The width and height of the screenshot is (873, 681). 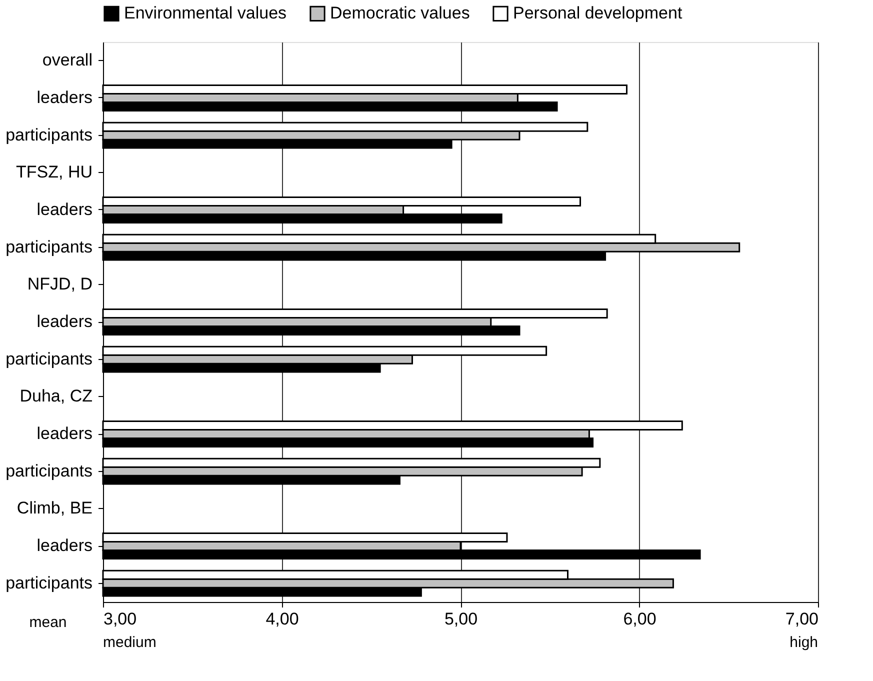 I want to click on y-tick-label: Duha, CZ, so click(x=56, y=396).